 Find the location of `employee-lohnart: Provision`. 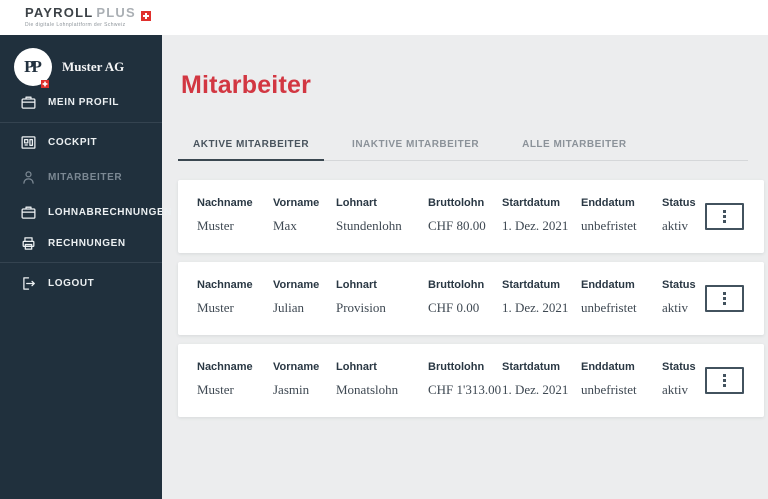

employee-lohnart: Provision is located at coordinates (361, 307).